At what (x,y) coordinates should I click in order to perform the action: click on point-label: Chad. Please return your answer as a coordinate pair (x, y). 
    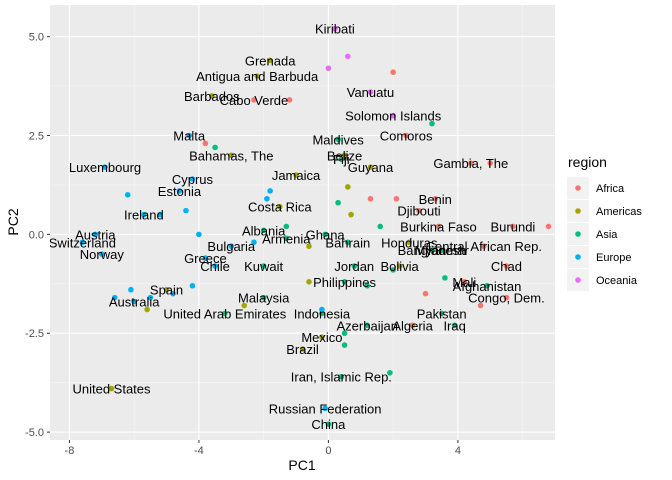
    Looking at the image, I should click on (506, 266).